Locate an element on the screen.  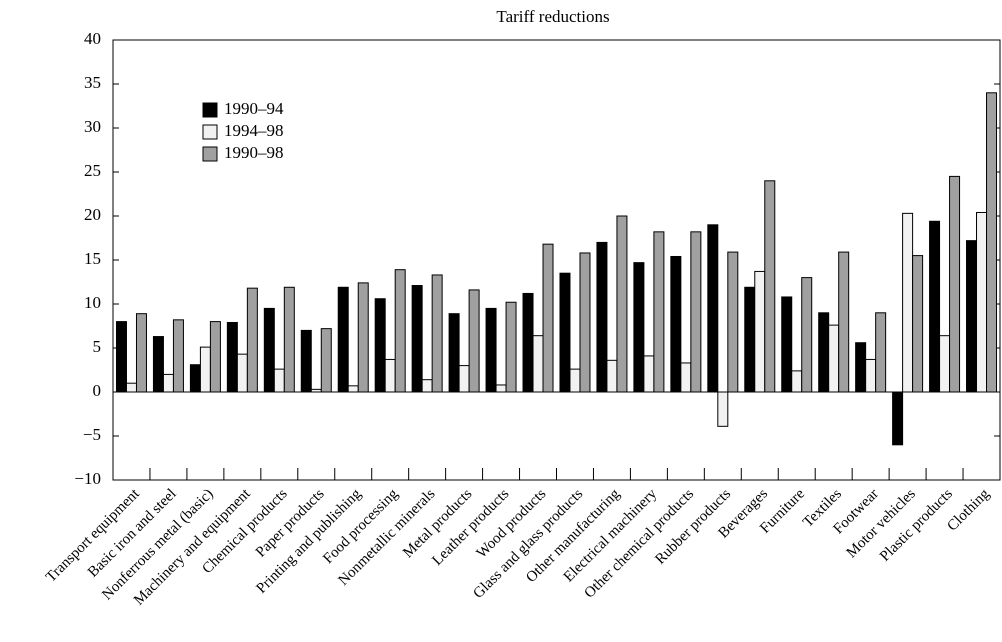
y-tick-label: 20 is located at coordinates (92, 214).